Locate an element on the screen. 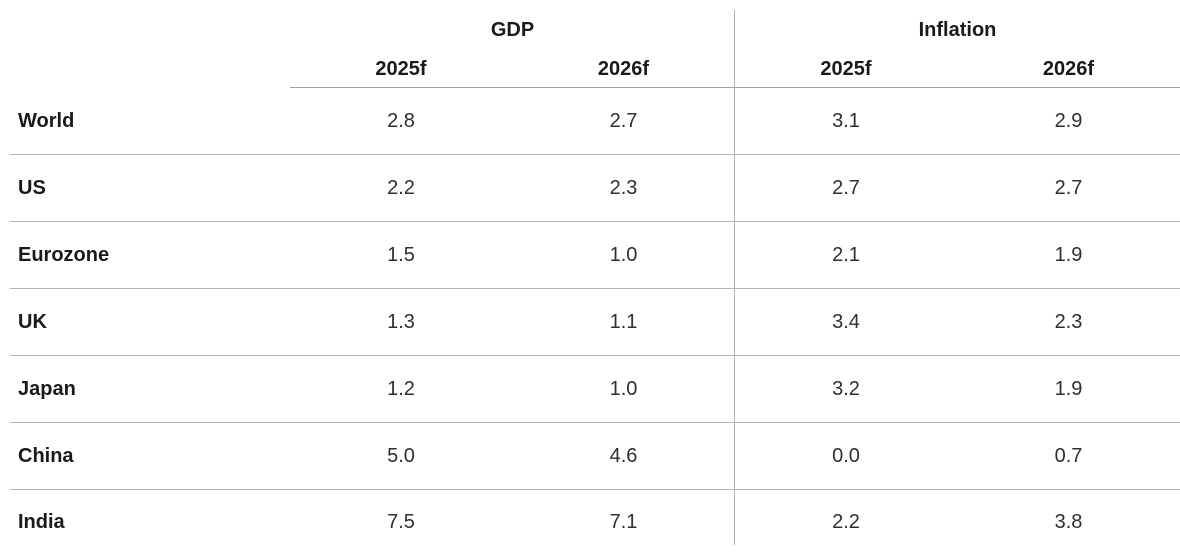  table-row-us: US 2.2 2.3 2.7 2.7 is located at coordinates (595, 188).